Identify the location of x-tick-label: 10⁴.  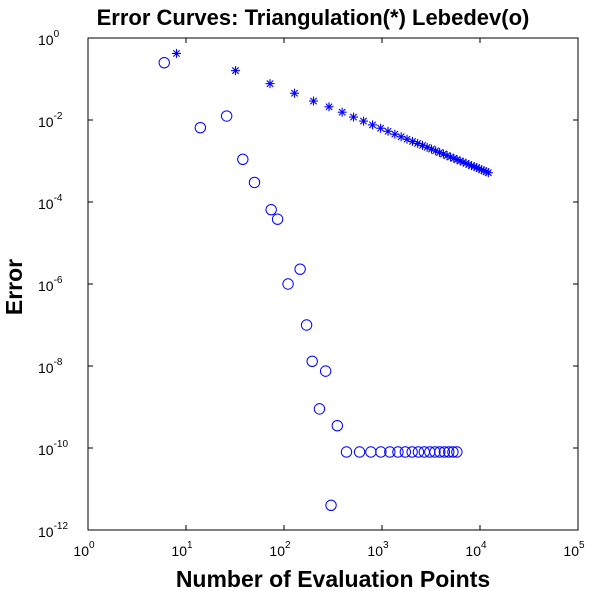
(476, 549).